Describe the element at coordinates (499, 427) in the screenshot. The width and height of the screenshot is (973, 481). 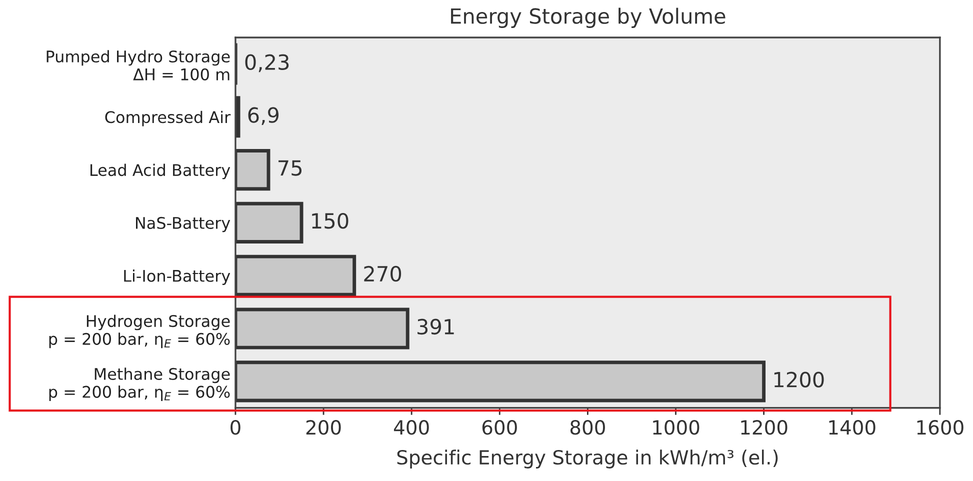
I see `x-tick-label: 600` at that location.